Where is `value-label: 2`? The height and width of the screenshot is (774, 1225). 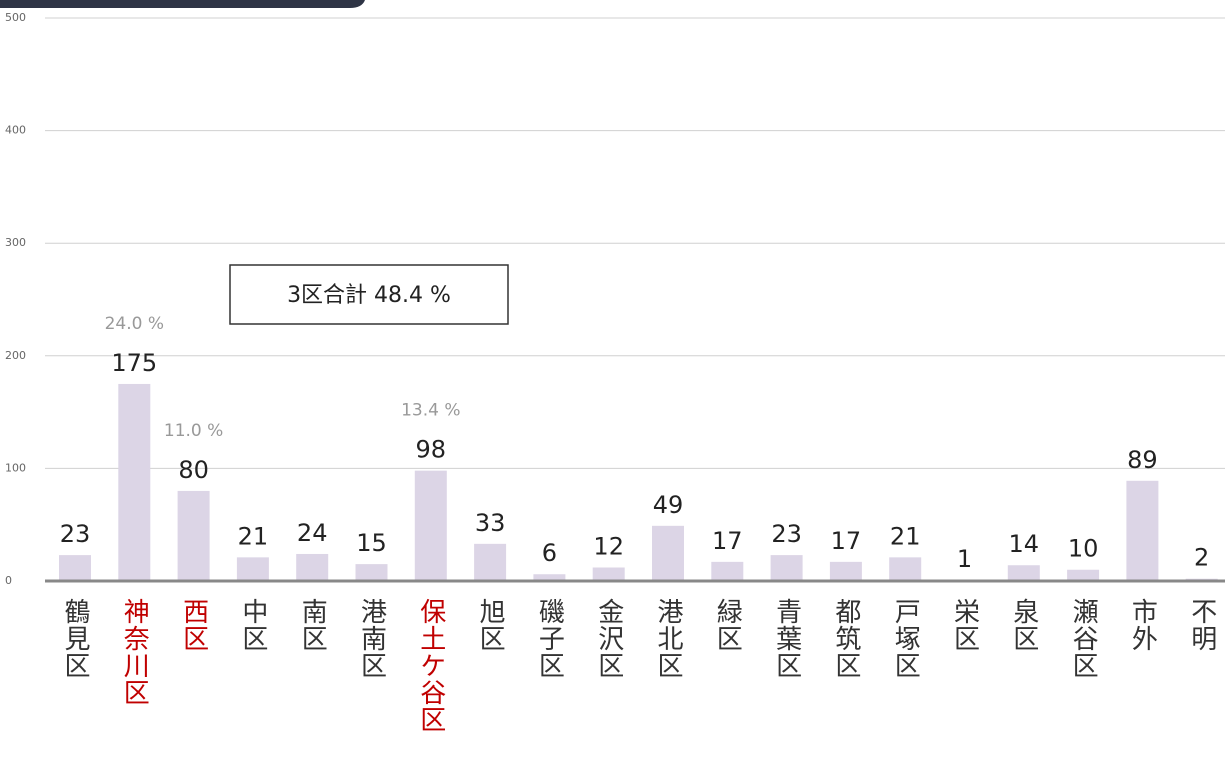 value-label: 2 is located at coordinates (1201, 558).